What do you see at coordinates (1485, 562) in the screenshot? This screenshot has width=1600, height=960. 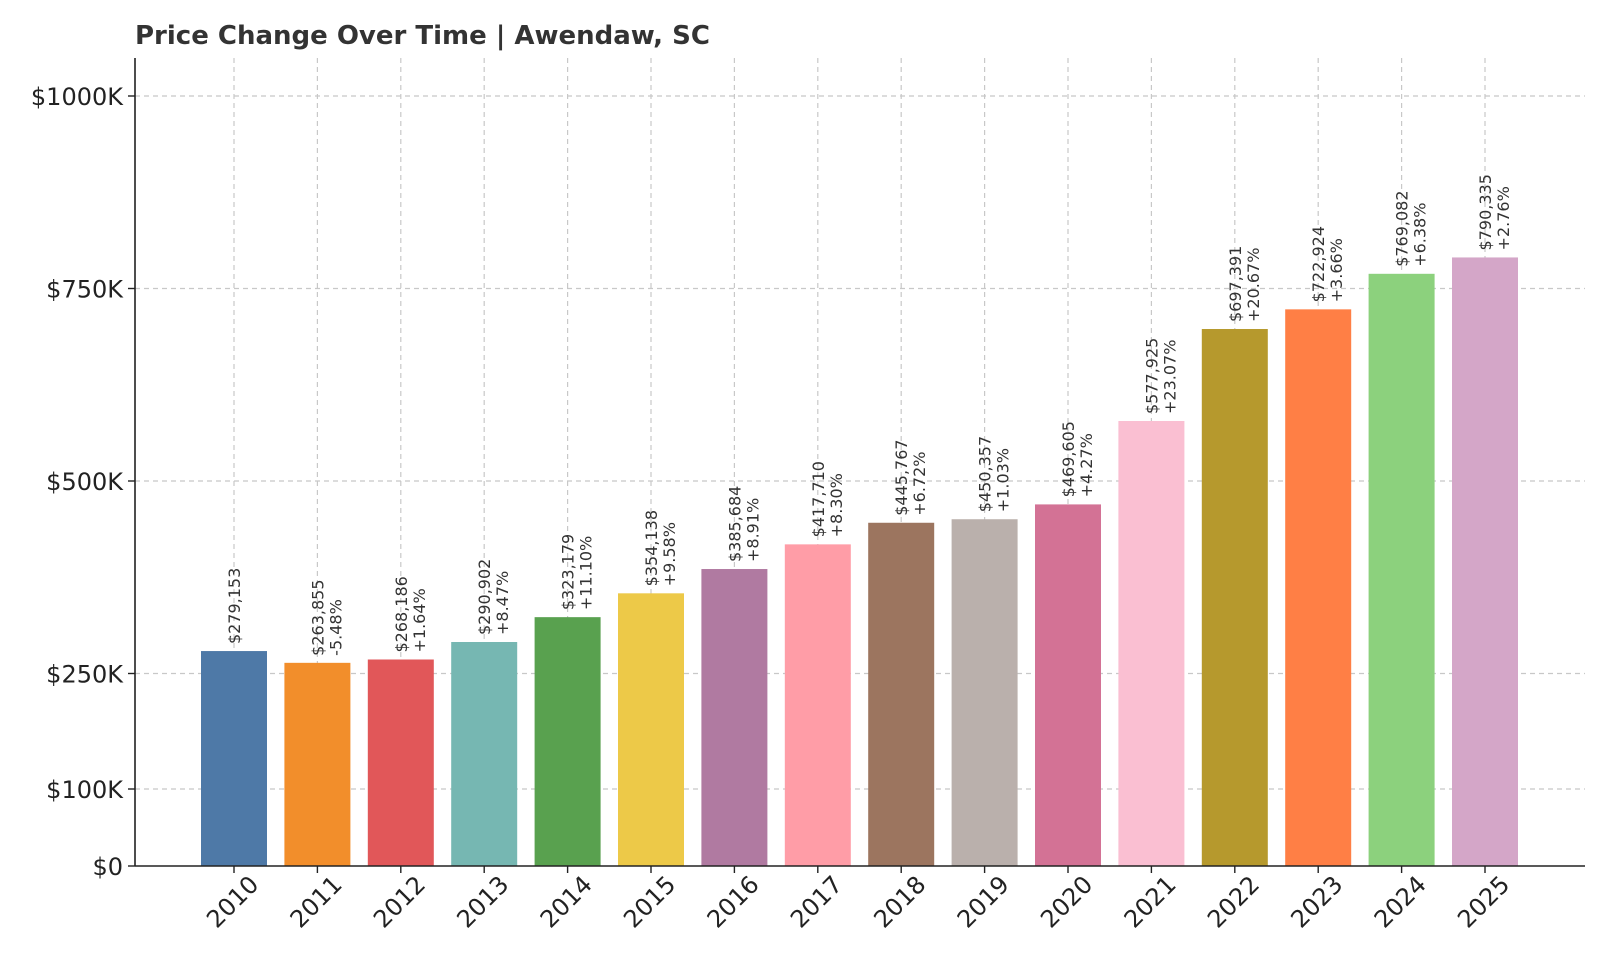 I see `bar-2025` at bounding box center [1485, 562].